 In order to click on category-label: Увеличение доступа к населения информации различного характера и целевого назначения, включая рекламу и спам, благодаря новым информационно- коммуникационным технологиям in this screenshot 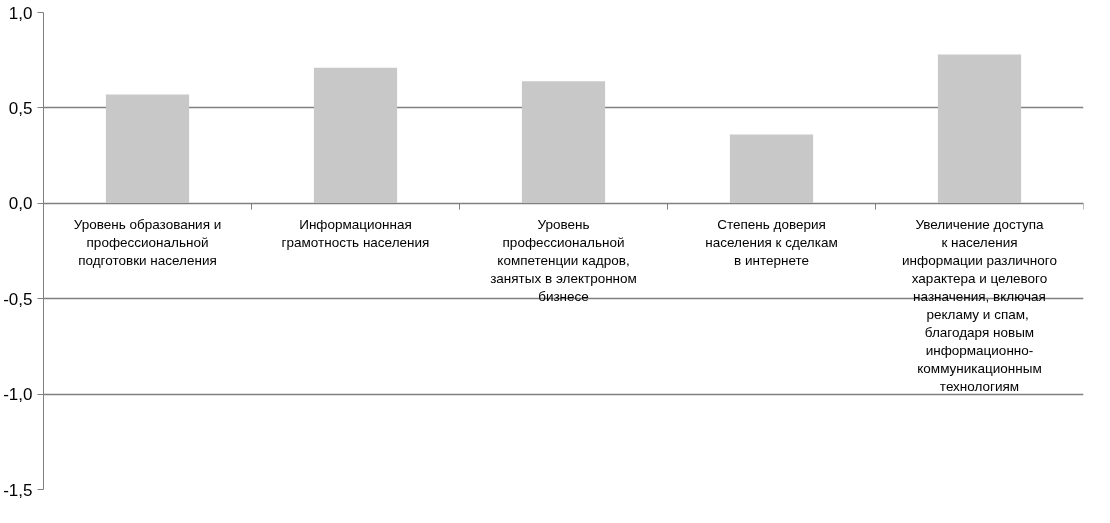, I will do `click(979, 306)`.